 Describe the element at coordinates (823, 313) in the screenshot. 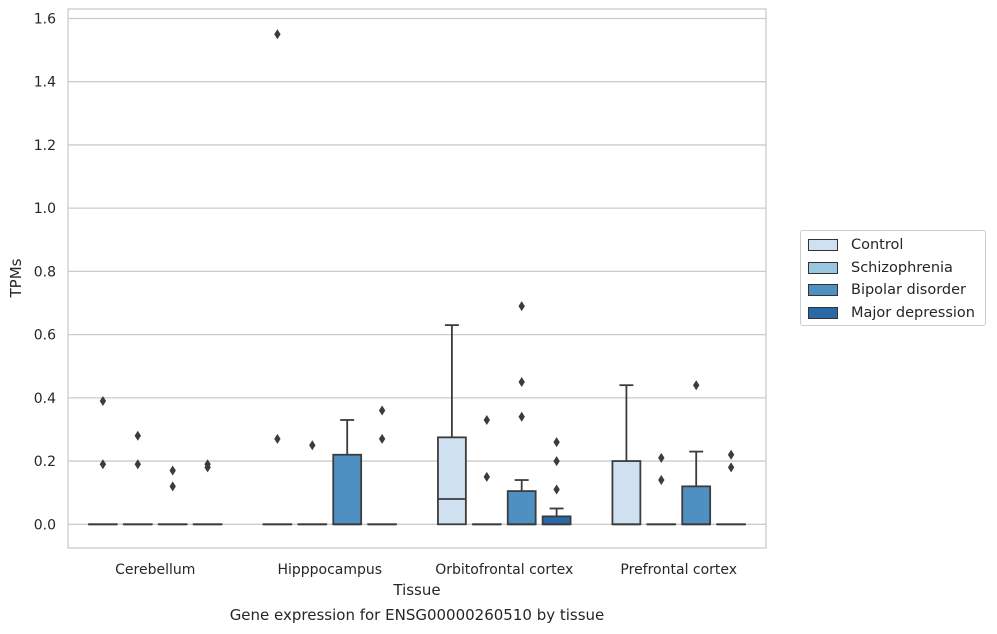

I see `legend-swatch-major-depression` at that location.